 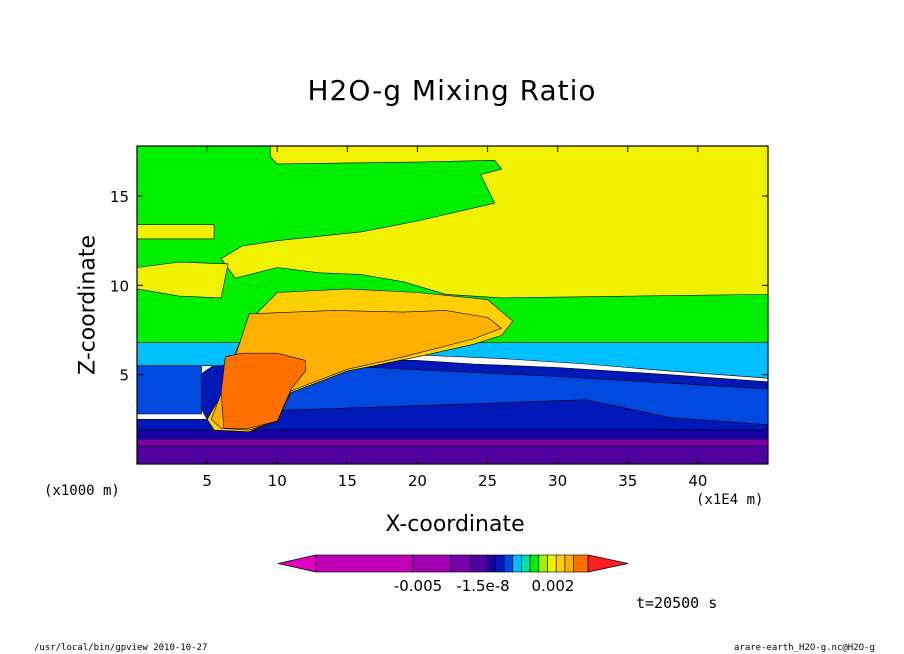 I want to click on x-tick-label: 10, so click(x=277, y=481).